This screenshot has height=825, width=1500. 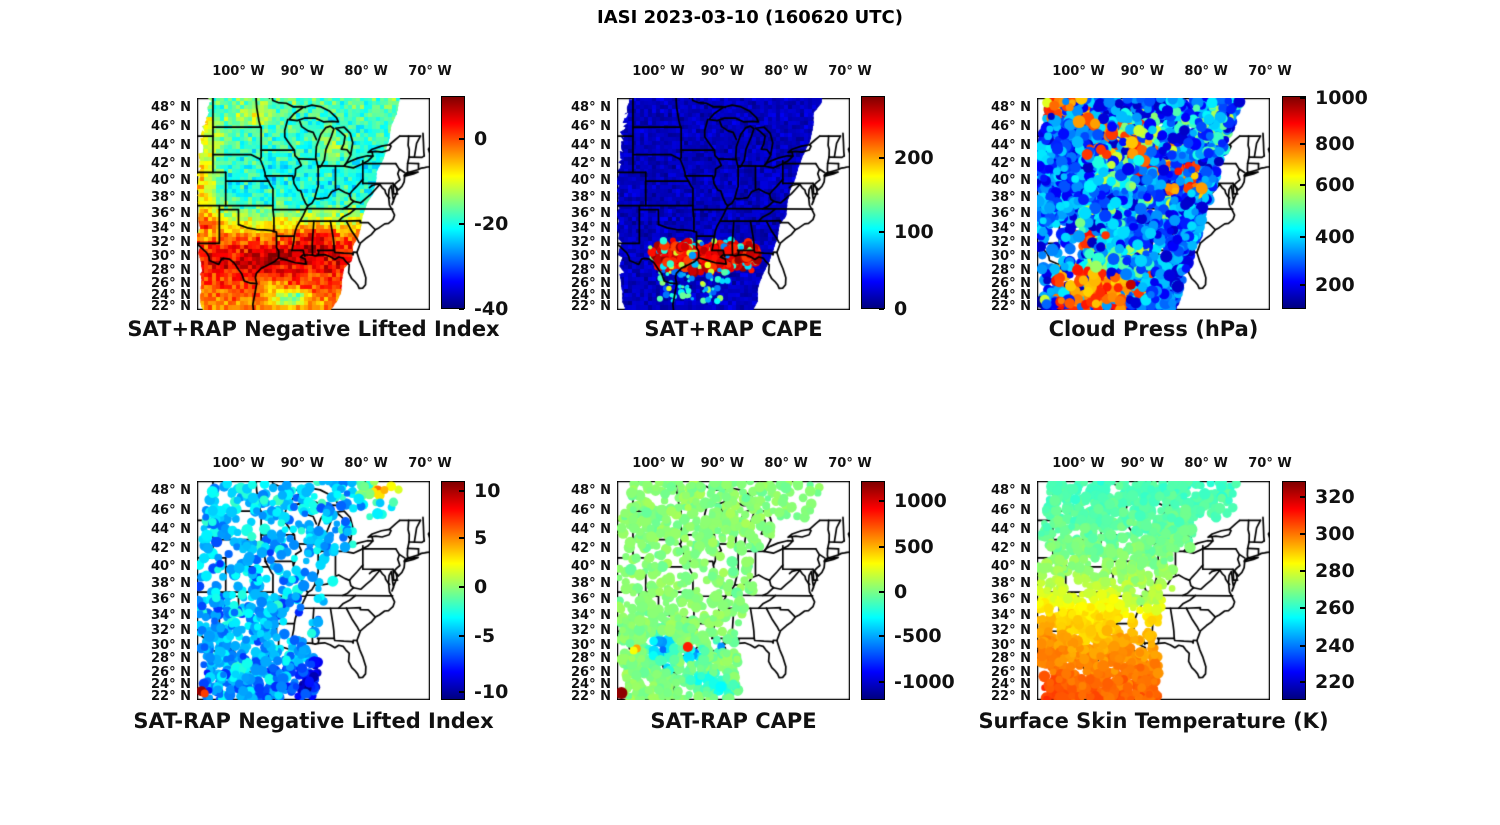 I want to click on panel-title-sat_minus_rap_cape: SAT-RAP CAPE, so click(x=733, y=721).